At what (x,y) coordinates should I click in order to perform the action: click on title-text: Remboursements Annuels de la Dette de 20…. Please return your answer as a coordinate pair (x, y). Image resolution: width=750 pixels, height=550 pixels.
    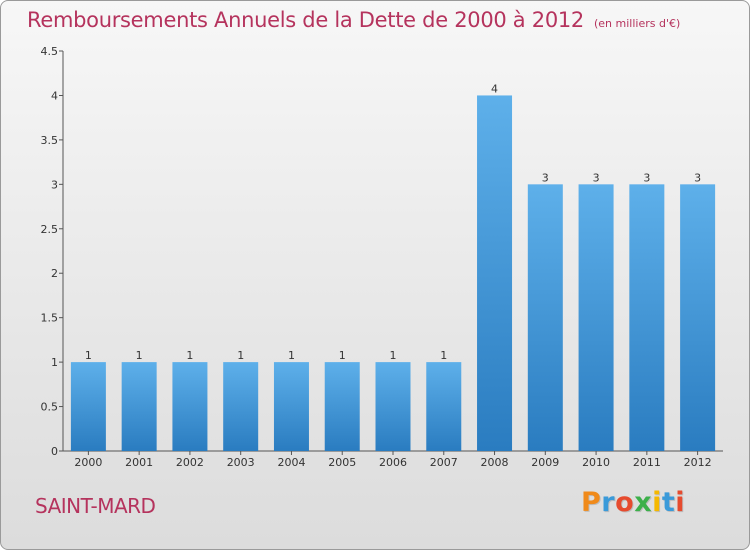
    Looking at the image, I should click on (305, 20).